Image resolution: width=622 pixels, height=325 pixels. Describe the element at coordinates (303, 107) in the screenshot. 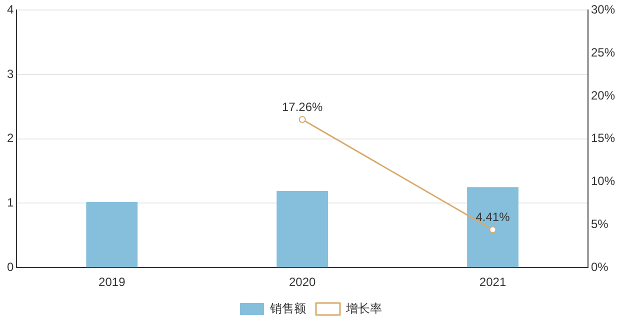

I see `data-label: 17.26%` at that location.